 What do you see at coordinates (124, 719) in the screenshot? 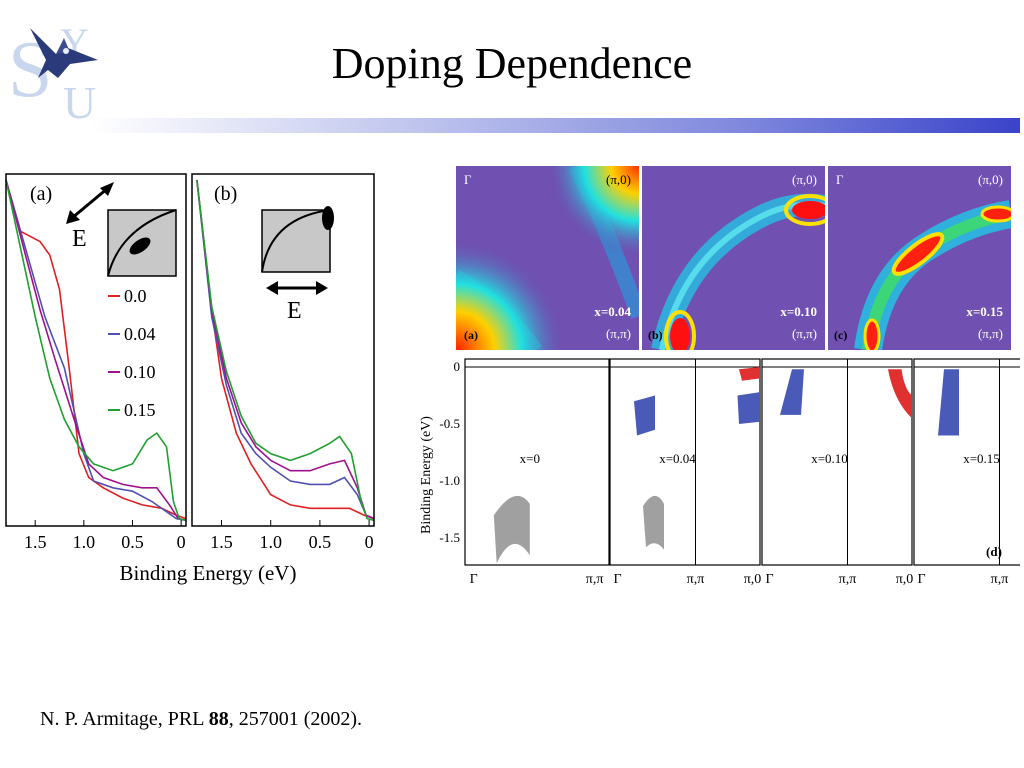
I see `citation-authors: N. P. Armitage, PRL` at bounding box center [124, 719].